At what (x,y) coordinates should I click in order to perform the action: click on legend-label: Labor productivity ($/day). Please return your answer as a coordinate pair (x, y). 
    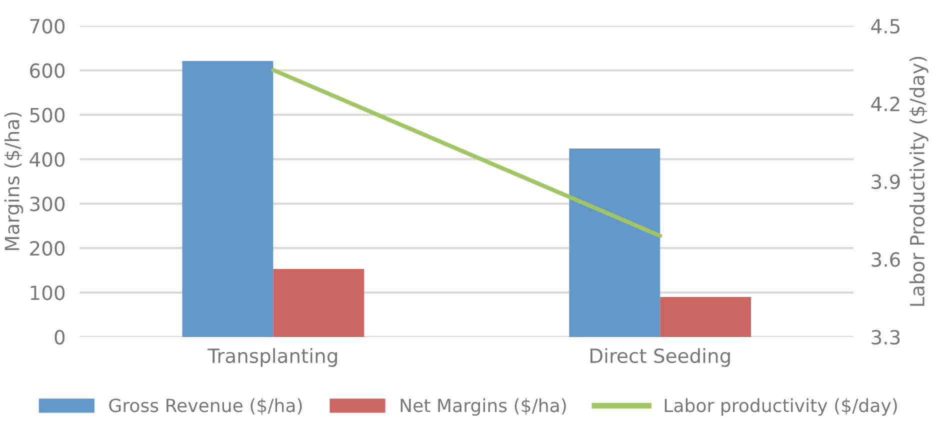
    Looking at the image, I should click on (780, 407).